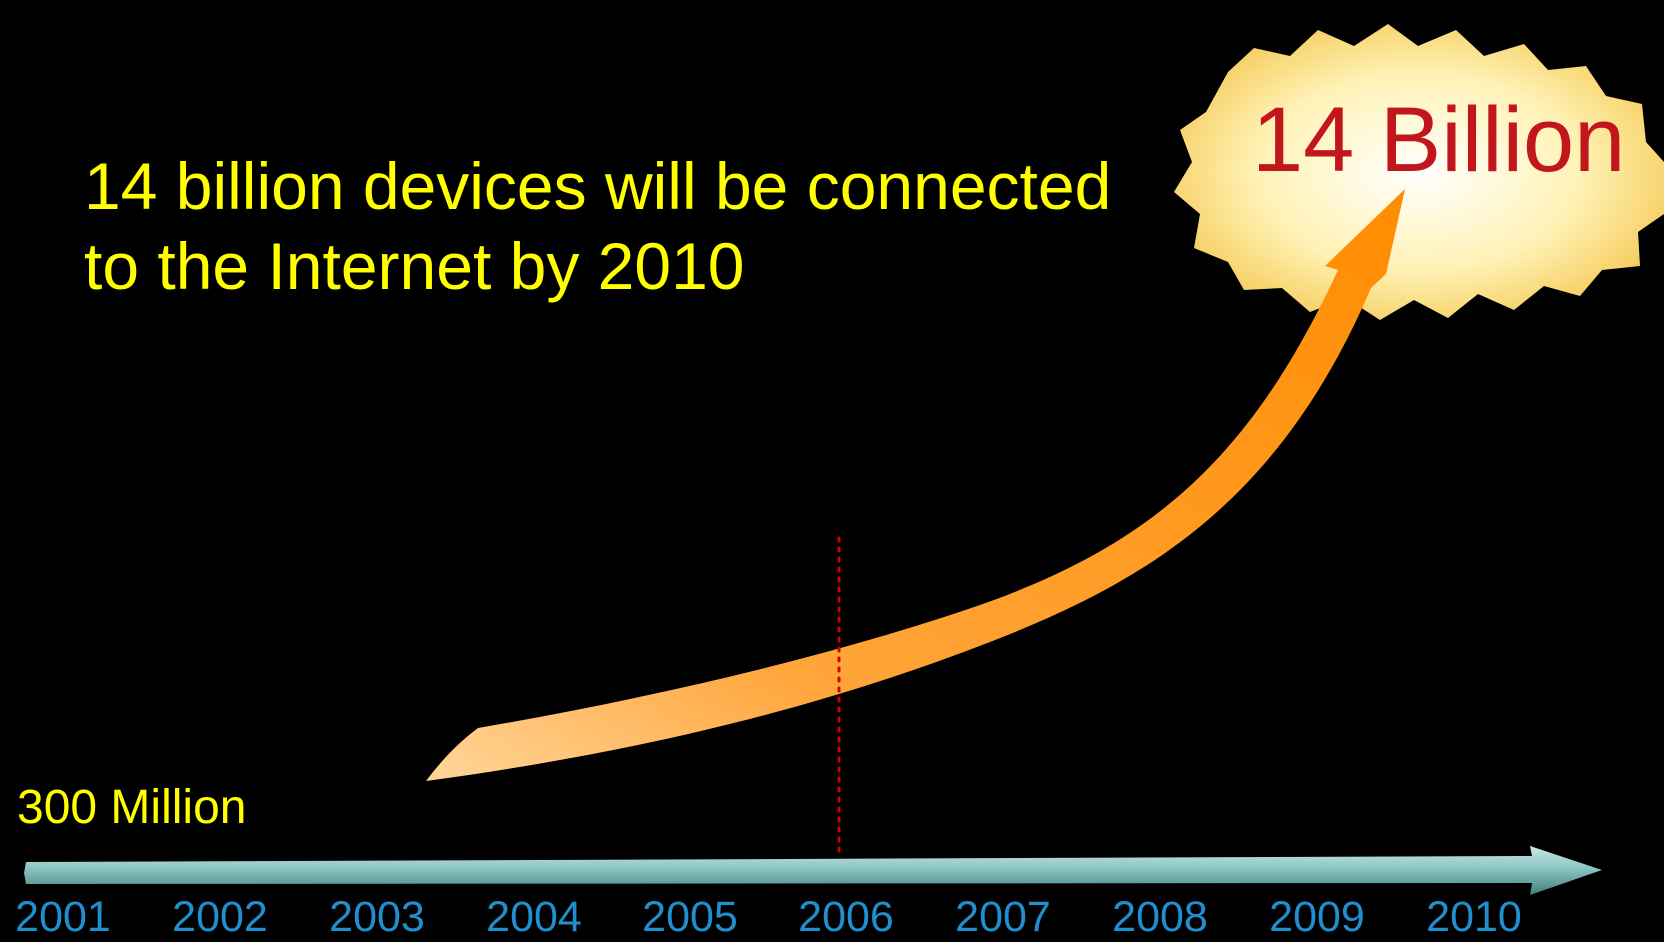 The height and width of the screenshot is (942, 1664). What do you see at coordinates (846, 917) in the screenshot?
I see `year-label-2006: 2006` at bounding box center [846, 917].